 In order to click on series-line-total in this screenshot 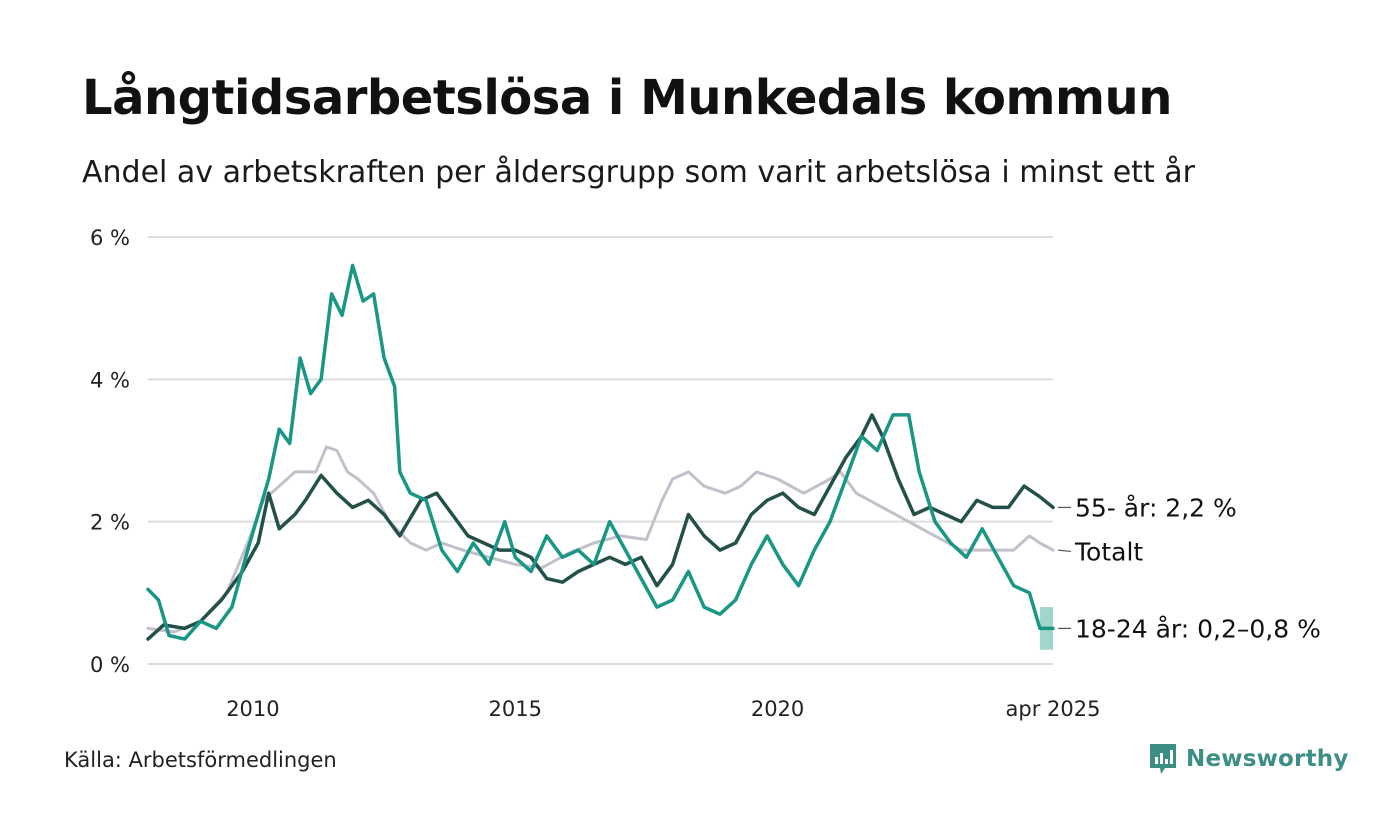, I will do `click(600, 539)`.